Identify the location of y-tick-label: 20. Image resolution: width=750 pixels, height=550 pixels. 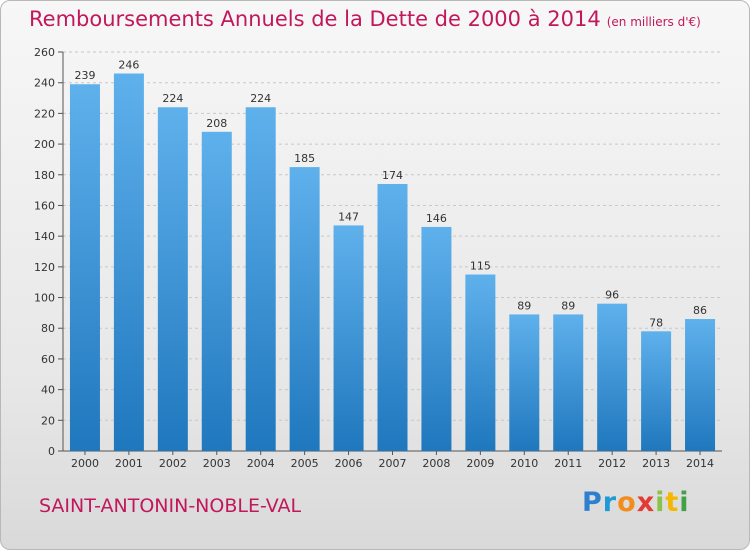
(48, 420).